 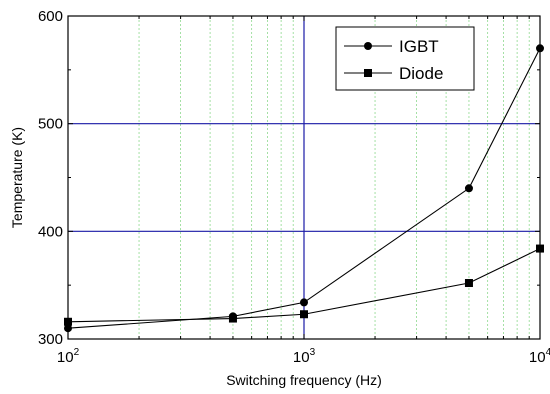 What do you see at coordinates (17, 177) in the screenshot?
I see `y-axis-title: Temperature (K)` at bounding box center [17, 177].